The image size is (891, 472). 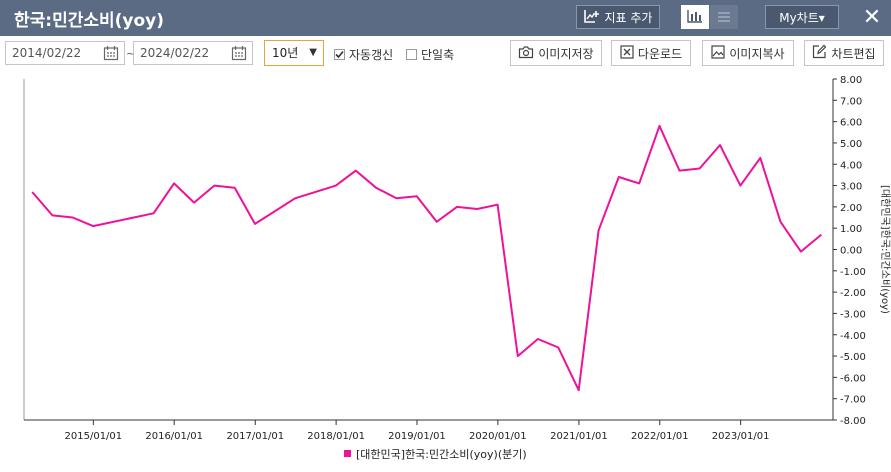 I want to click on download-label: 다운로드, so click(x=660, y=53).